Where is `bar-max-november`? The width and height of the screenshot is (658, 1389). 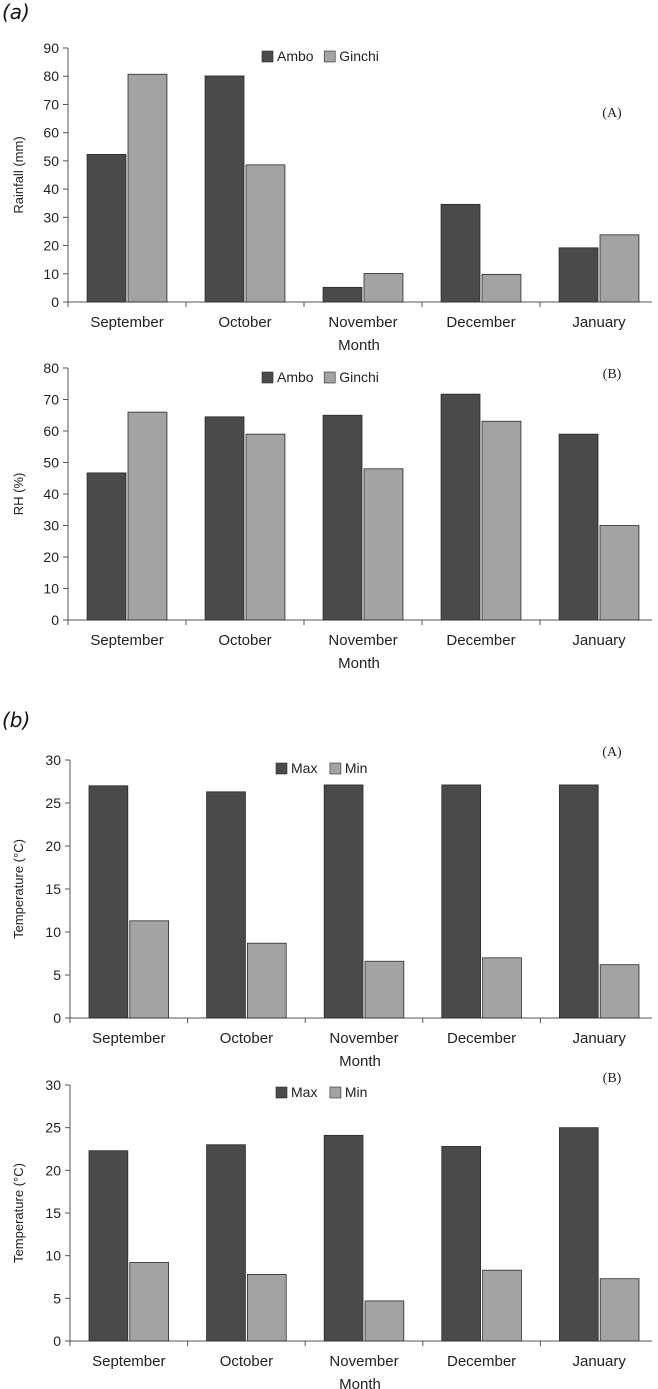 bar-max-november is located at coordinates (343, 901).